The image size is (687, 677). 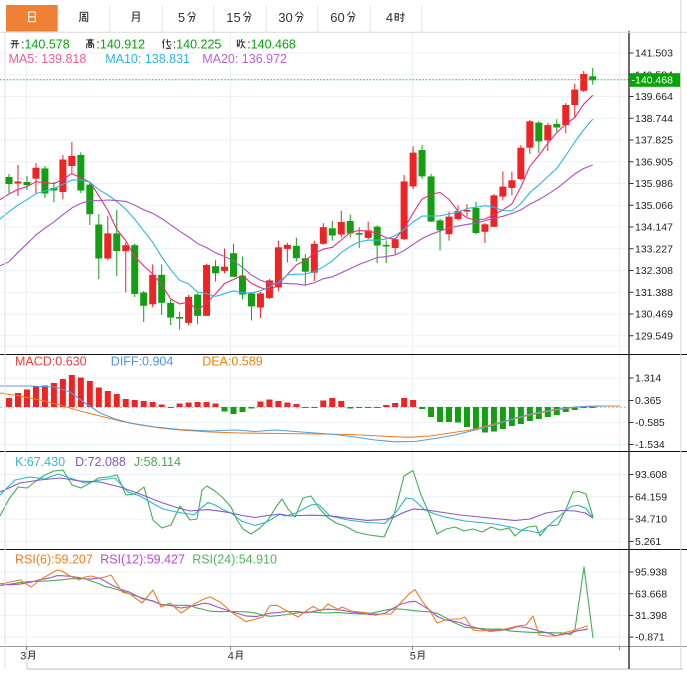 What do you see at coordinates (45, 45) in the screenshot?
I see `svg-text: :140.578` at bounding box center [45, 45].